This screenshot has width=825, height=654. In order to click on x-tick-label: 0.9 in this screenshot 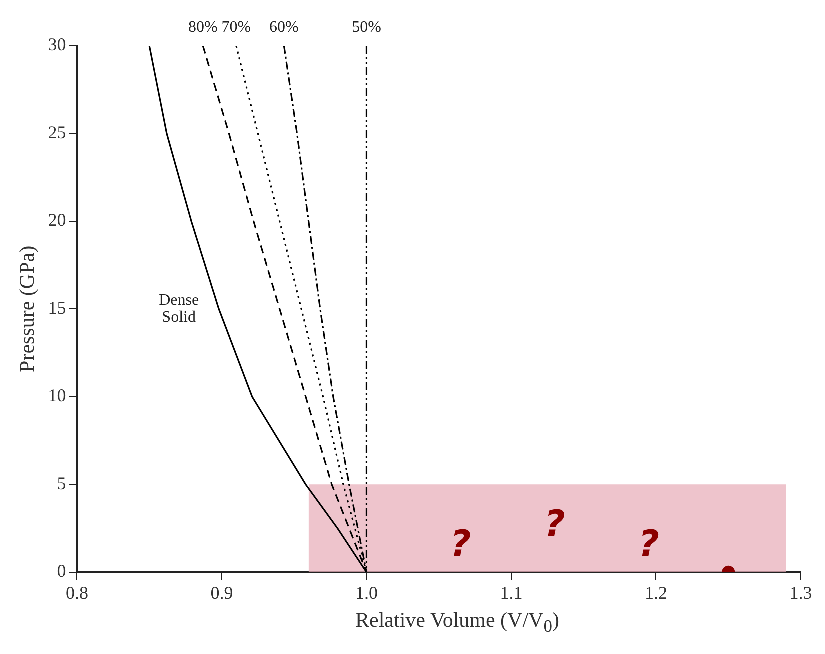, I will do `click(222, 592)`.